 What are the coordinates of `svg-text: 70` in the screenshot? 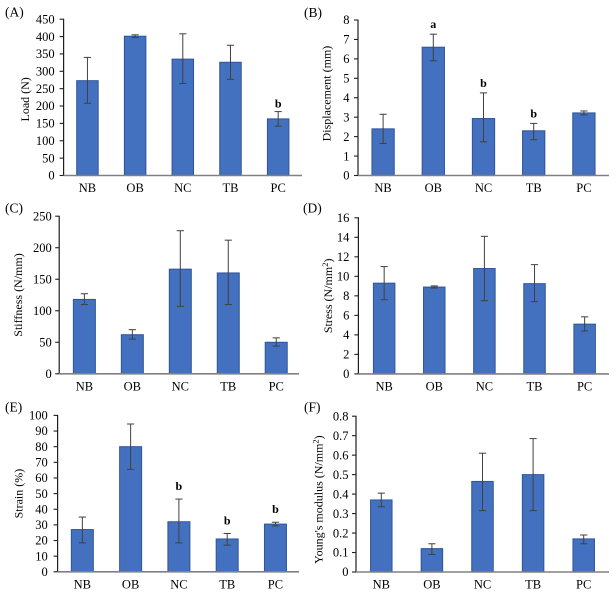 It's located at (41, 463).